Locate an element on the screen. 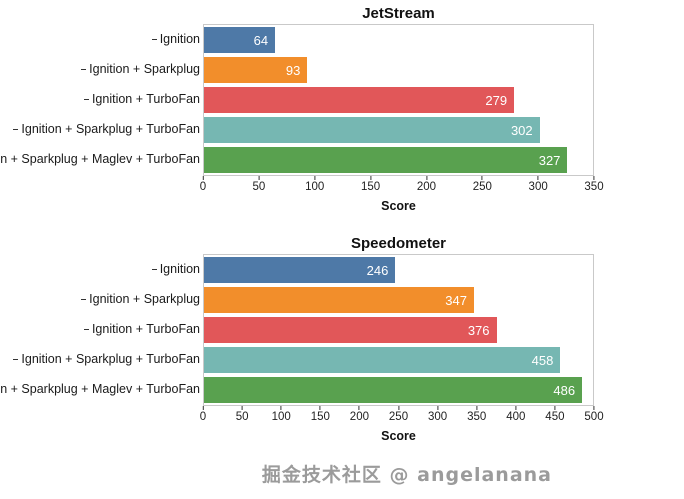 The width and height of the screenshot is (684, 499). bar-row: 302 is located at coordinates (398, 130).